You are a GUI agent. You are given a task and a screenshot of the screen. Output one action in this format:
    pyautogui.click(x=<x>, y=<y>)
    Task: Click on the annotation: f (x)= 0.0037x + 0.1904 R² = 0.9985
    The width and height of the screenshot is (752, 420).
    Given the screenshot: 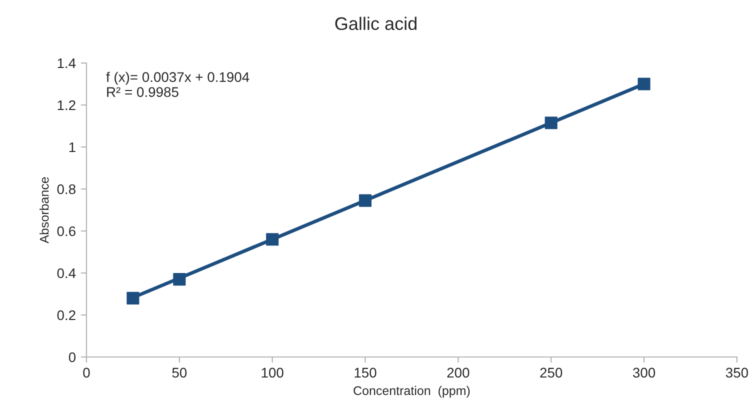 What is the action you would take?
    pyautogui.click(x=178, y=84)
    